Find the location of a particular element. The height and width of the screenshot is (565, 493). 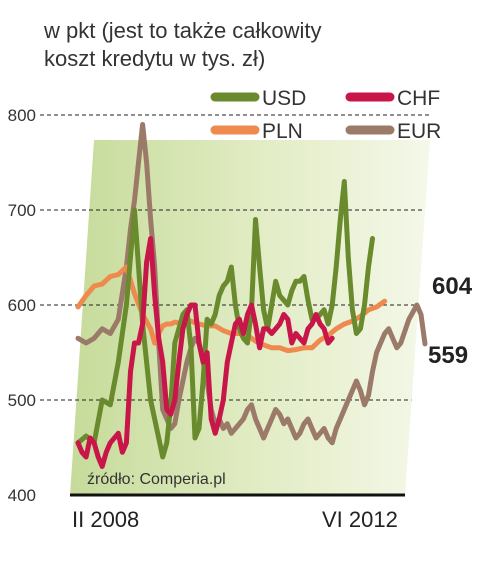

chart-title-line-1: w pkt (jest to także całkowity is located at coordinates (182, 30).